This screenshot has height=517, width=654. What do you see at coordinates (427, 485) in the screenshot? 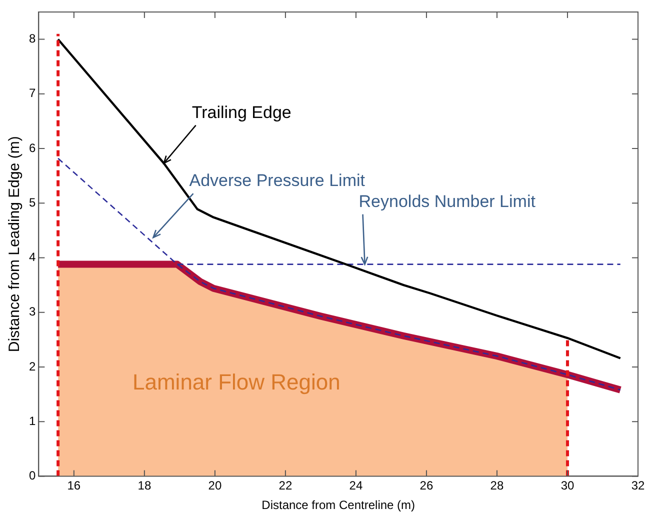
I see `x-tick-label: 26` at bounding box center [427, 485].